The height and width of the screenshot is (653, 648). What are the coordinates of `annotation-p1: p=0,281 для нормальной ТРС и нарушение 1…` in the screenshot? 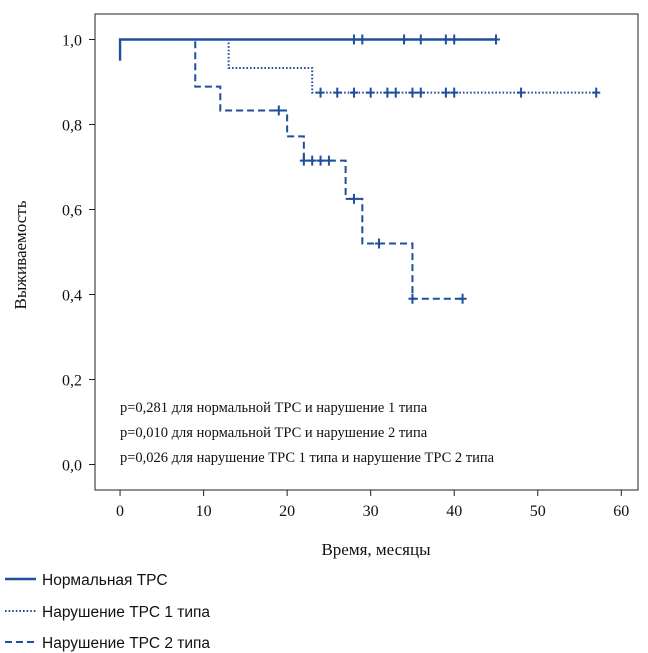 It's located at (274, 408).